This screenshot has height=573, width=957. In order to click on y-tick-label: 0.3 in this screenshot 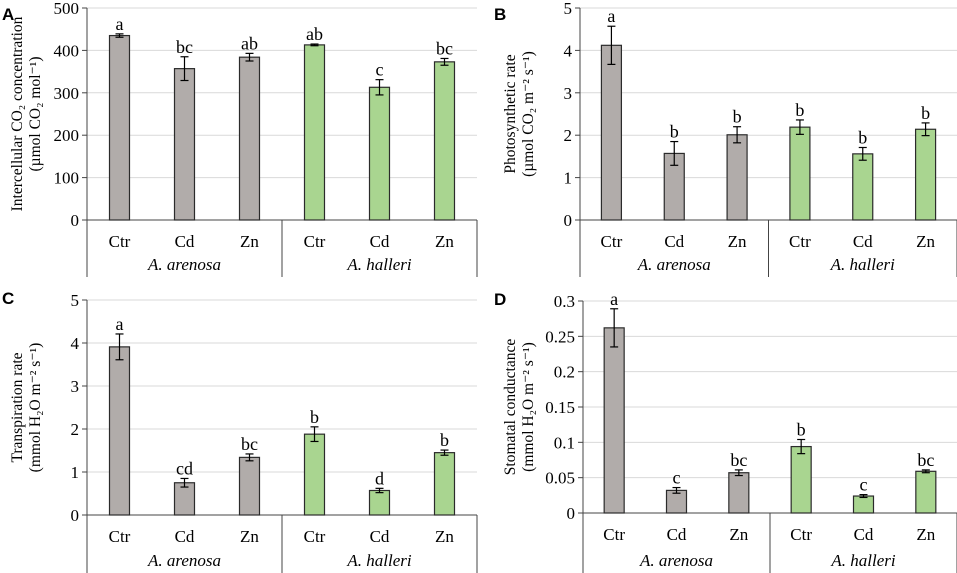, I will do `click(564, 301)`.